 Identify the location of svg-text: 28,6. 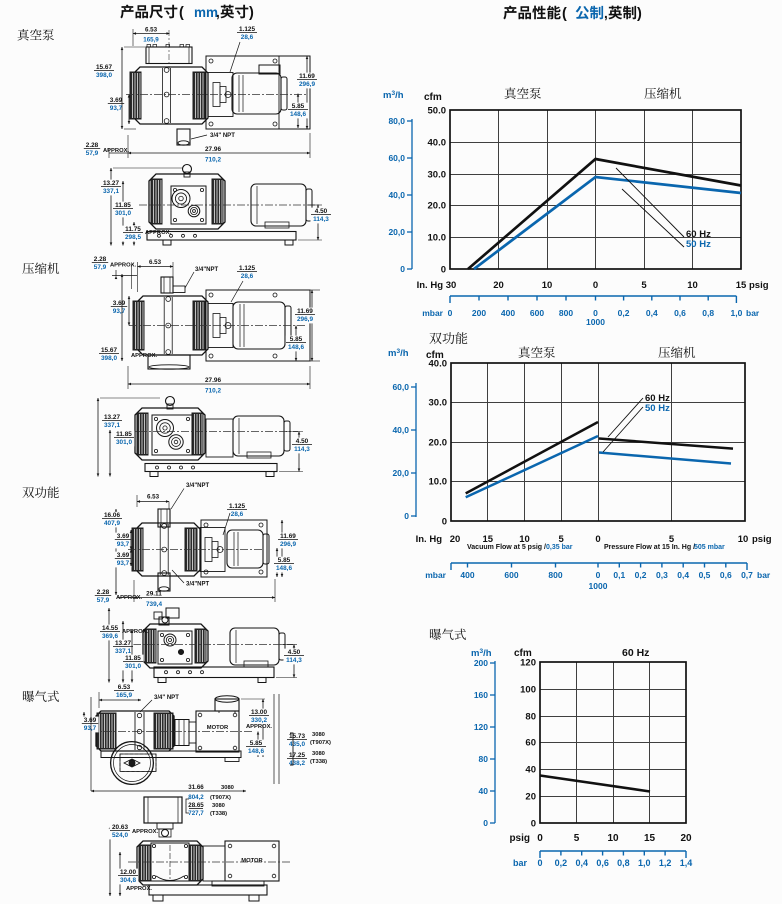
(247, 37).